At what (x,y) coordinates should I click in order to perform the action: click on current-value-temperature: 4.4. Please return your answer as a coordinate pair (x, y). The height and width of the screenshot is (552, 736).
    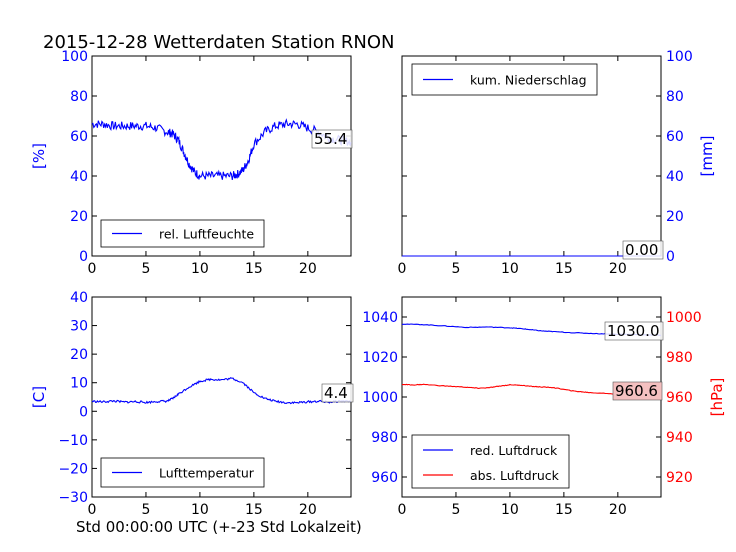
    Looking at the image, I should click on (336, 393).